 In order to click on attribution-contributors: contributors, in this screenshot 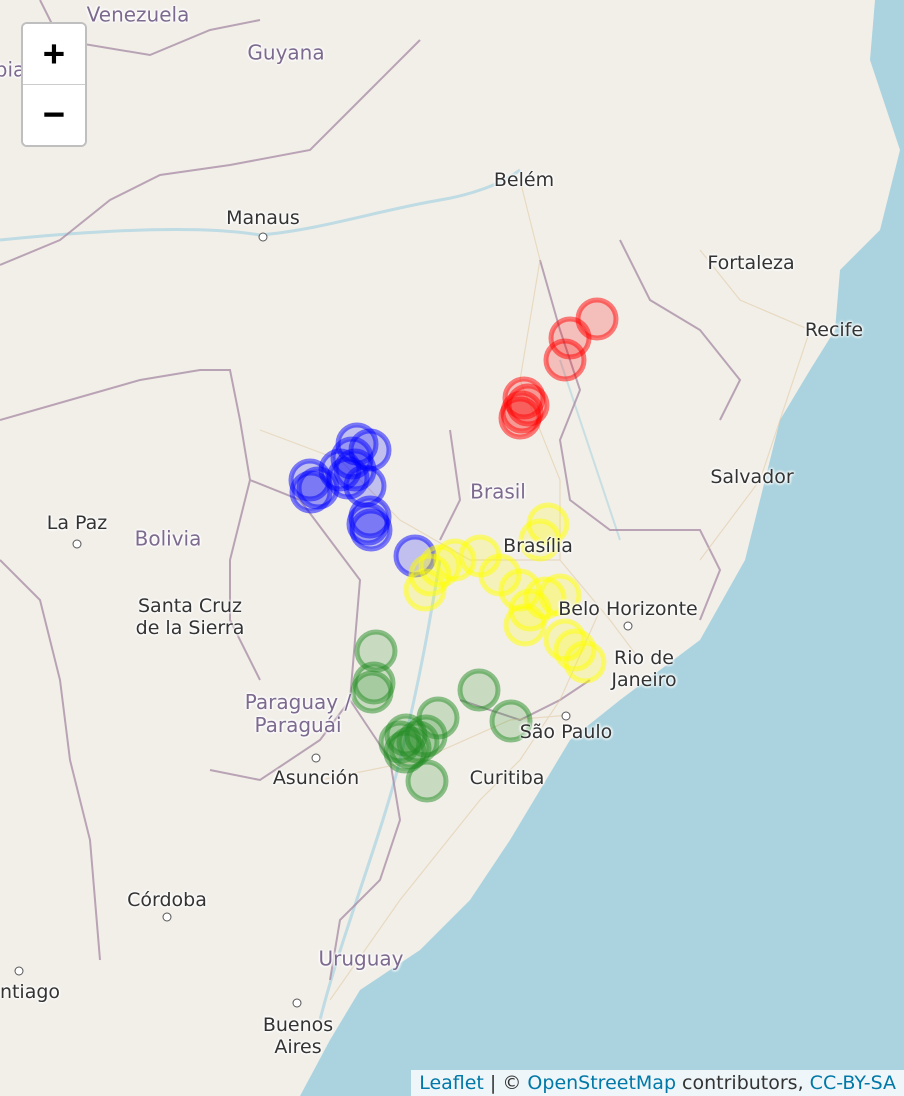, I will do `click(743, 1083)`.